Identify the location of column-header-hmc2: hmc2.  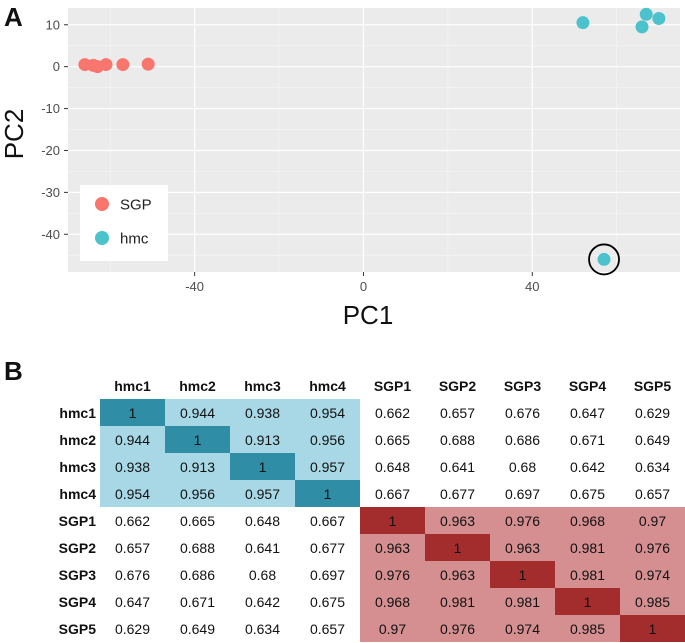
(197, 385).